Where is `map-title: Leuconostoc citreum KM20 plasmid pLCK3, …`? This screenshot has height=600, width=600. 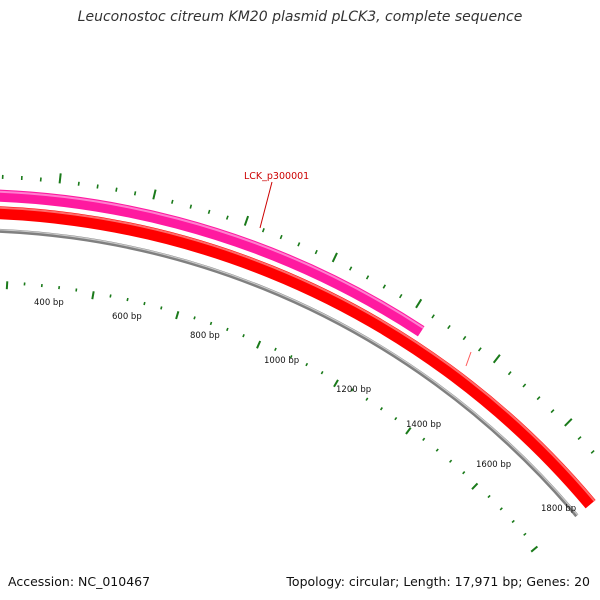
map-title: Leuconostoc citreum KM20 plasmid pLCK3, … is located at coordinates (300, 17).